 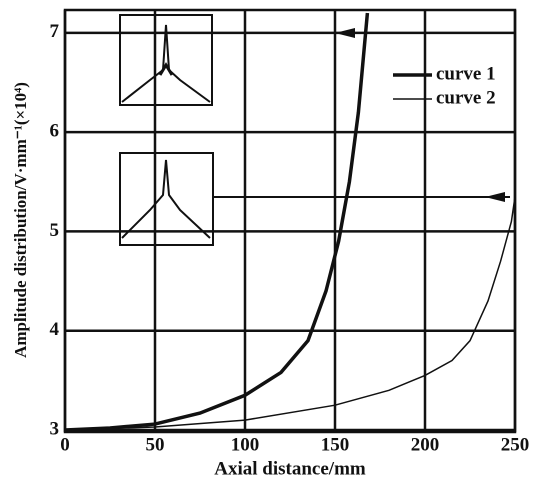 I want to click on y-tick-label: 3, so click(x=55, y=428).